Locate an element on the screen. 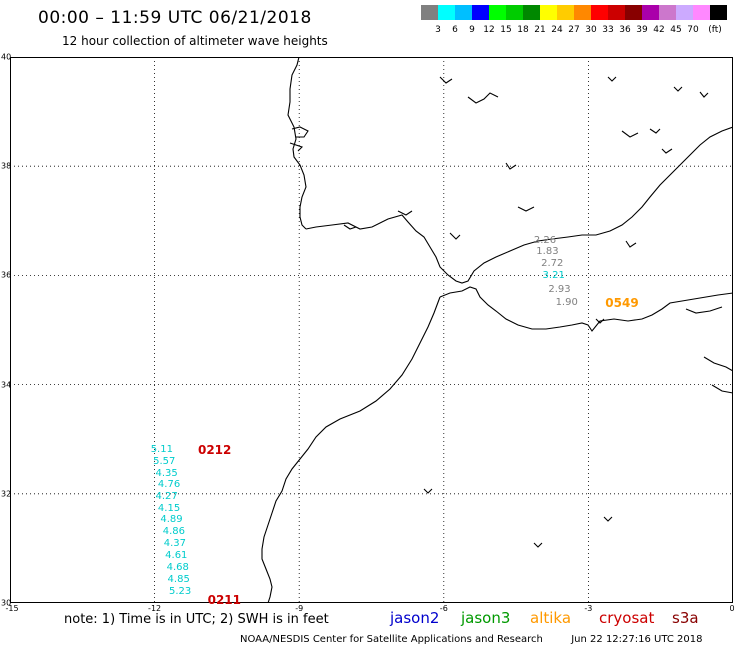 The image size is (740, 650). colorbar-unit: (ft) is located at coordinates (715, 30).